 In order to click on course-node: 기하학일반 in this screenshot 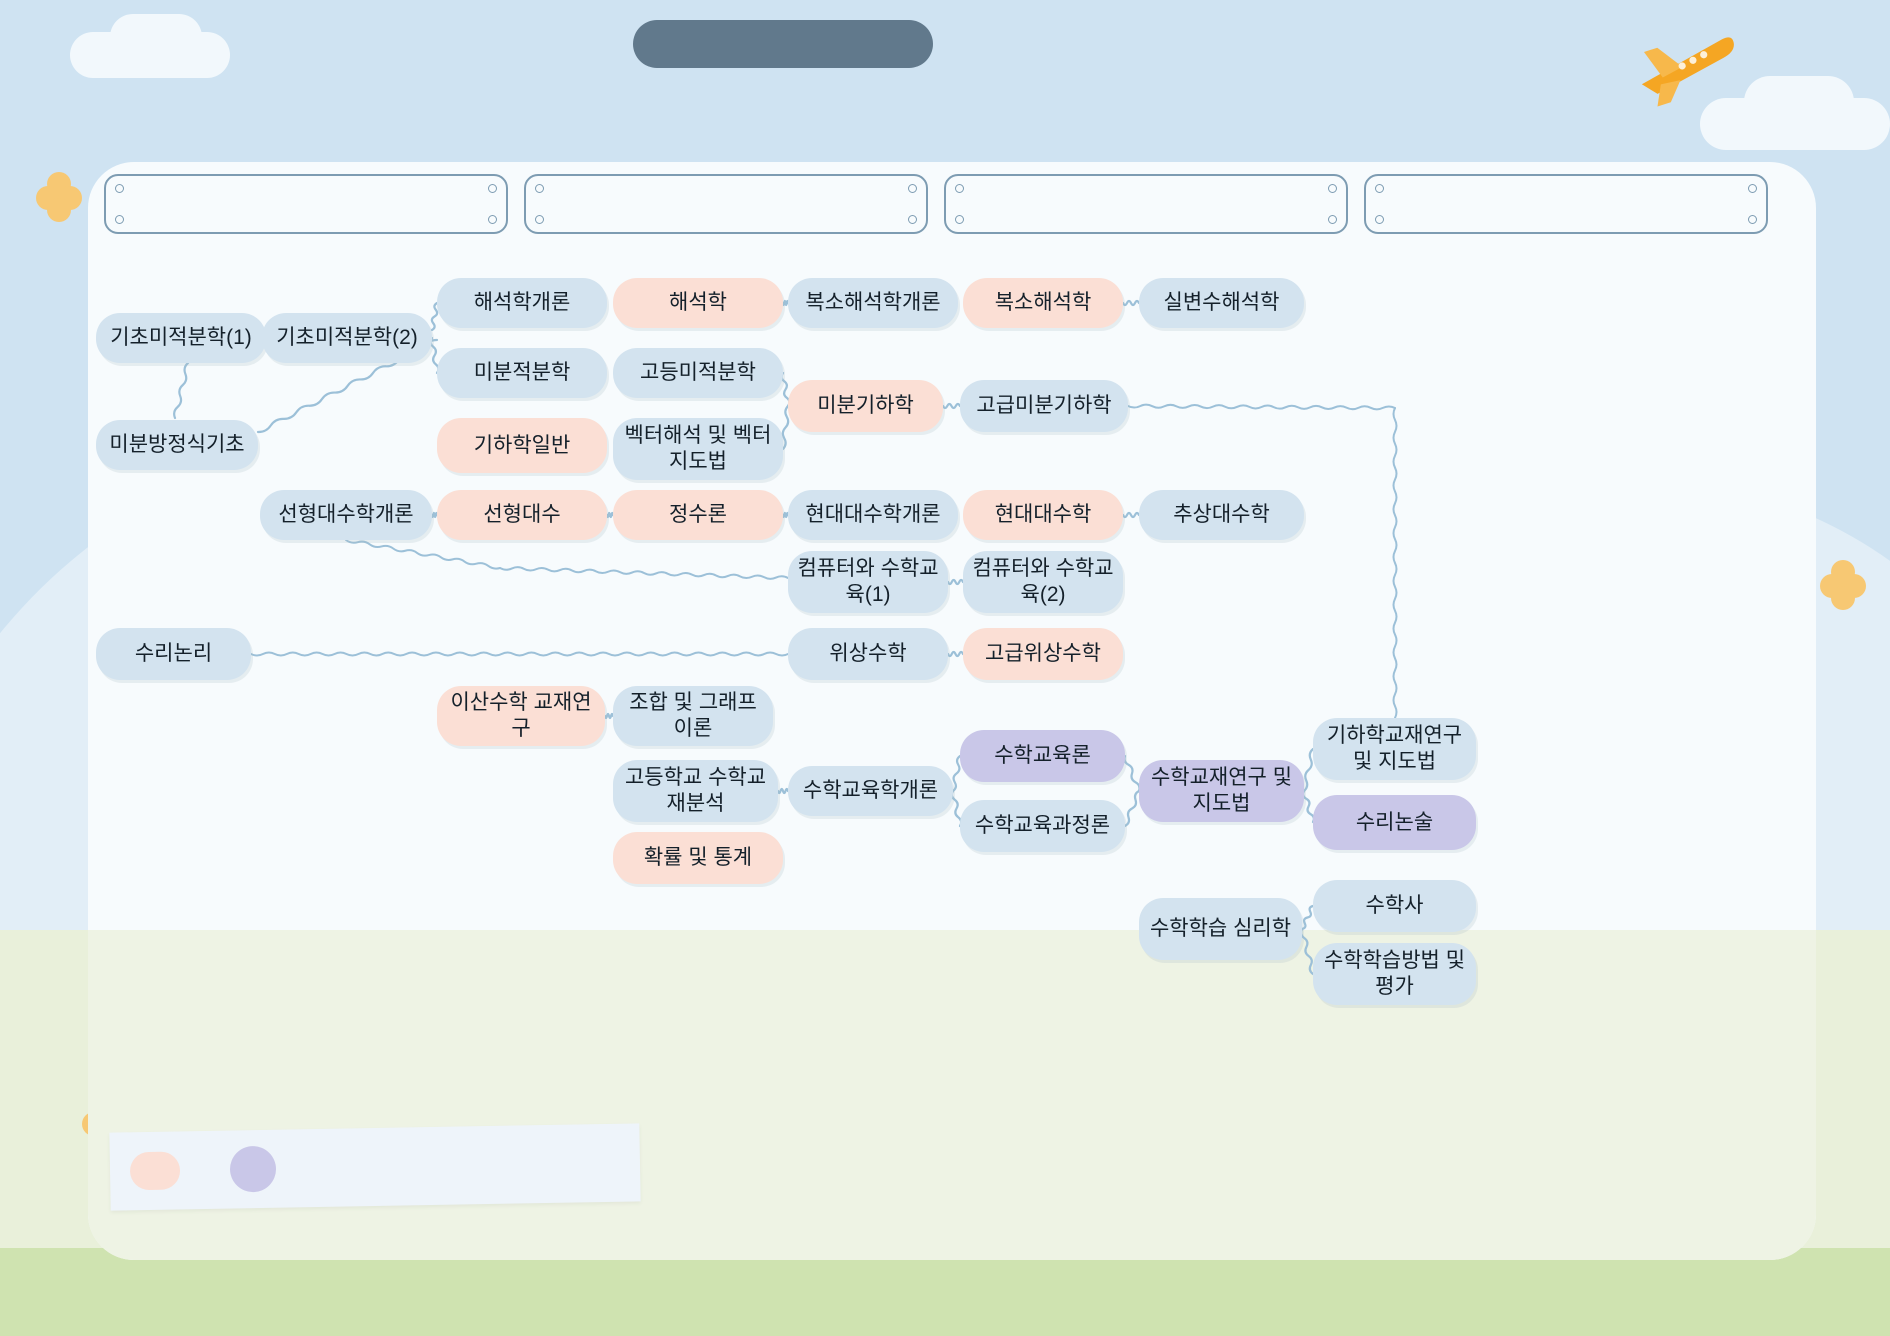, I will do `click(522, 445)`.